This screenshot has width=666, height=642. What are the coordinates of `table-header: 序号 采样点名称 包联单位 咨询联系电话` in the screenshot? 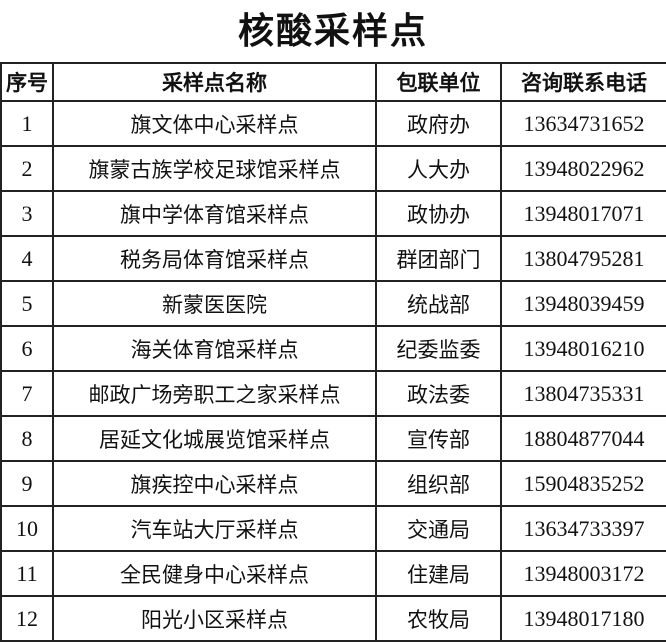 It's located at (333, 82).